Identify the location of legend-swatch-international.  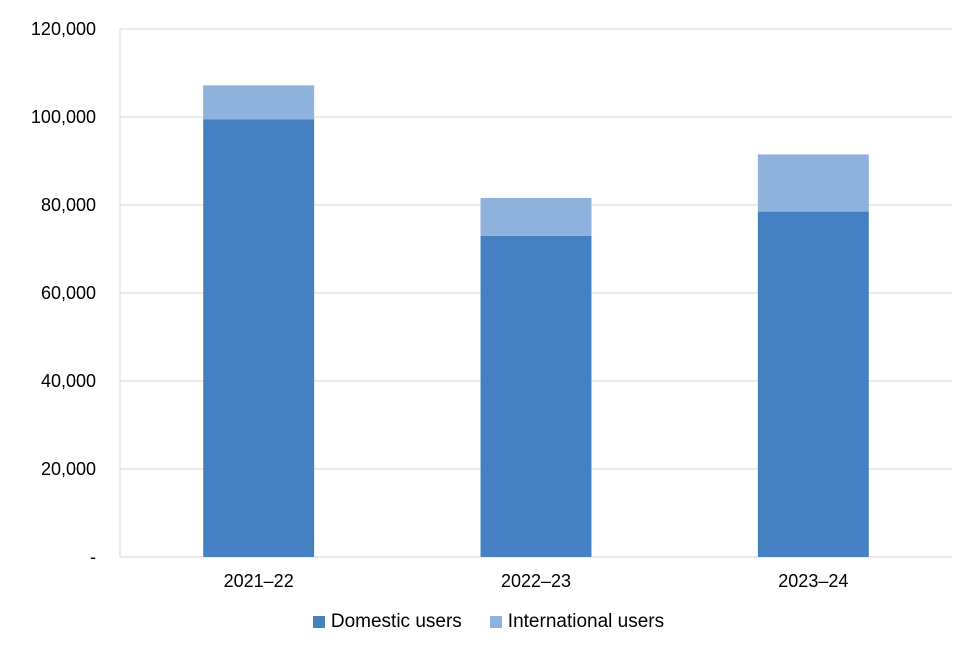
(495, 622).